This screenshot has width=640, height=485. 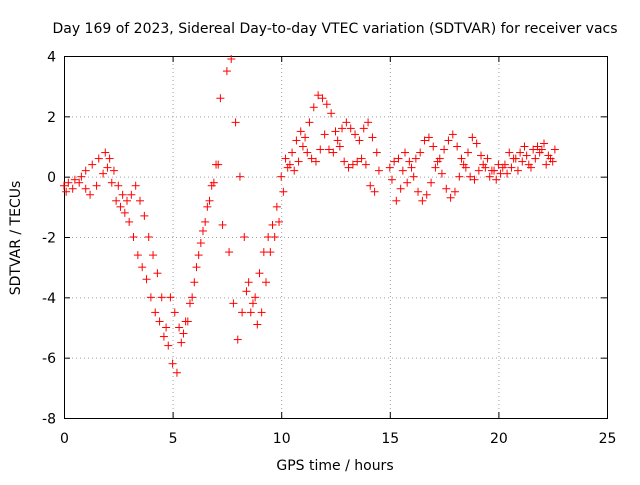 I want to click on x-tick-label: 25, so click(x=608, y=439).